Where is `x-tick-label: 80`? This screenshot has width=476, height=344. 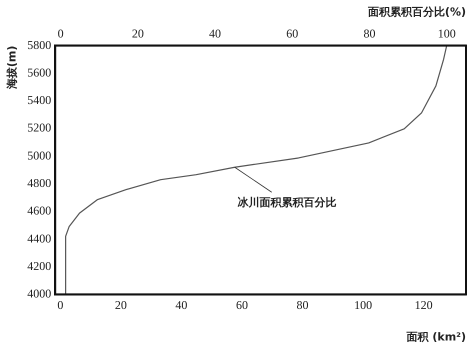
x-tick-label: 80 is located at coordinates (302, 305).